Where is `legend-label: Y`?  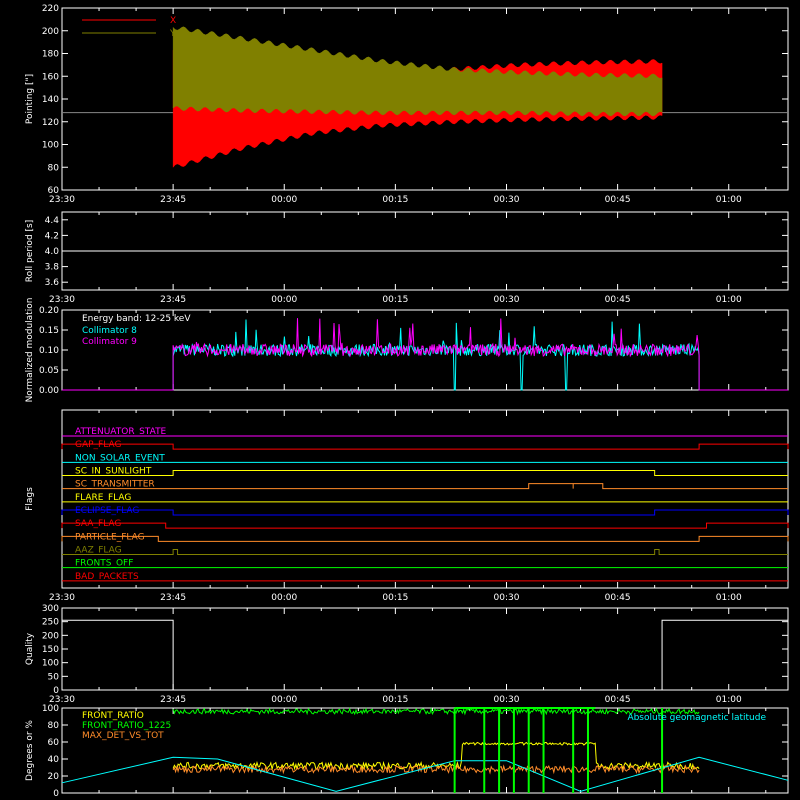 legend-label: Y is located at coordinates (172, 34).